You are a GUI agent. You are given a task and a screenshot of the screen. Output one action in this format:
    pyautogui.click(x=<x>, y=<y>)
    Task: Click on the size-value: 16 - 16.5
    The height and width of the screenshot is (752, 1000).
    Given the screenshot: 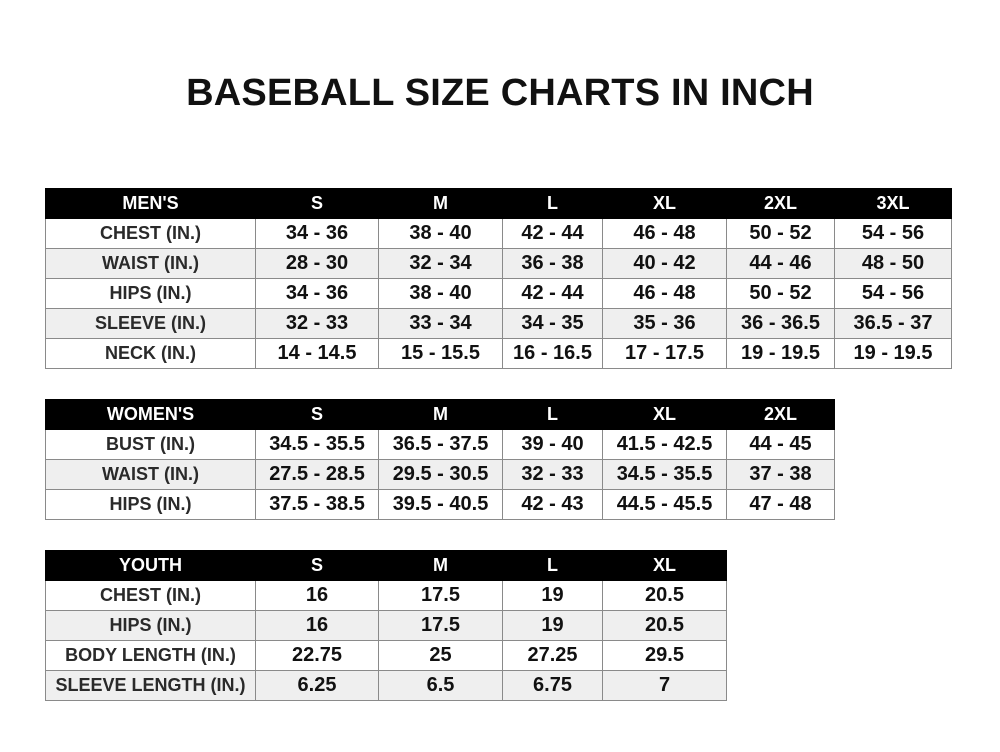 What is the action you would take?
    pyautogui.click(x=552, y=353)
    